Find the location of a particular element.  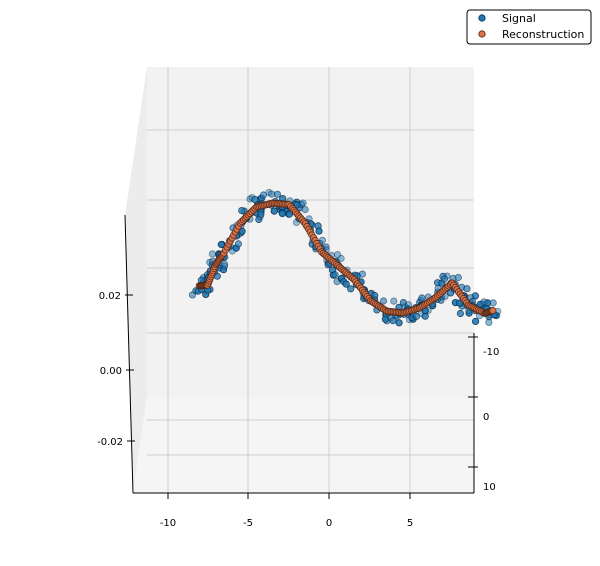

y-tick-label: 10 is located at coordinates (489, 487).